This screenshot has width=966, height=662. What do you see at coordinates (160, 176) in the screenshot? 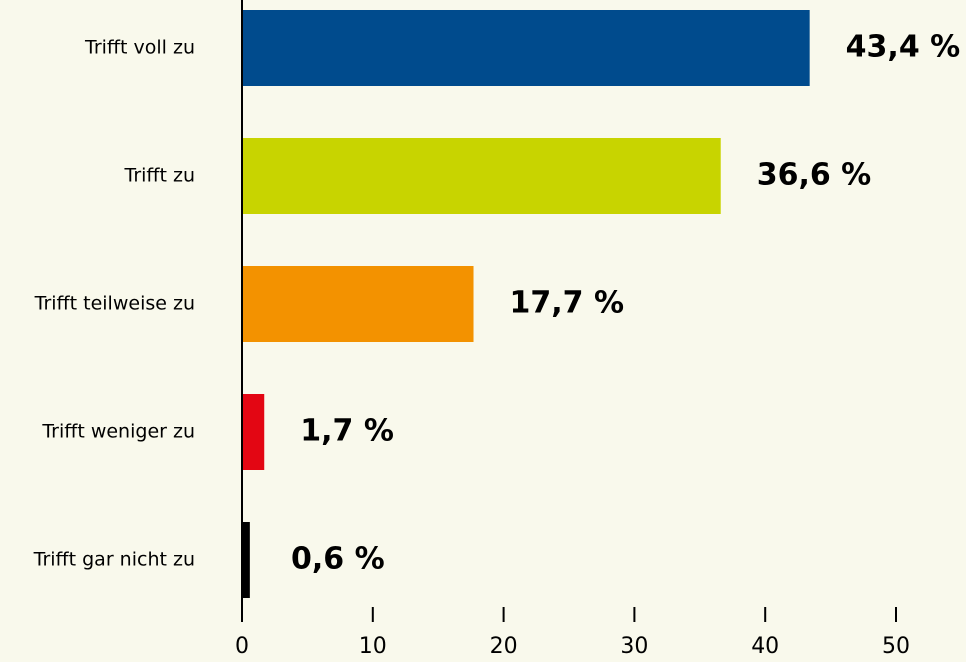
I see `category-label: Trifft zu` at bounding box center [160, 176].